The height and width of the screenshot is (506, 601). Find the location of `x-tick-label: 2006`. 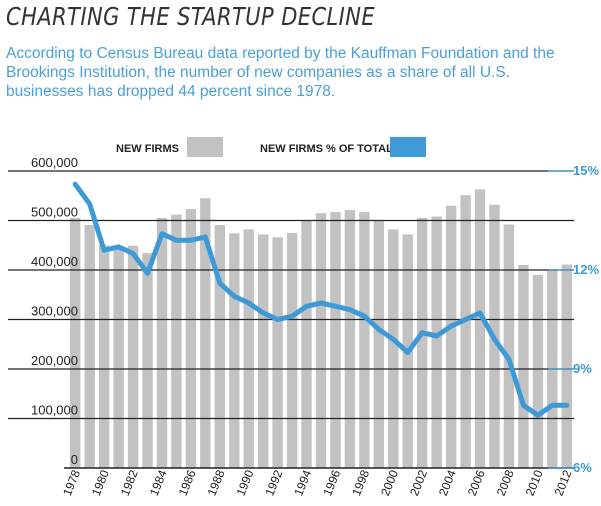

x-tick-label: 2006 is located at coordinates (476, 483).